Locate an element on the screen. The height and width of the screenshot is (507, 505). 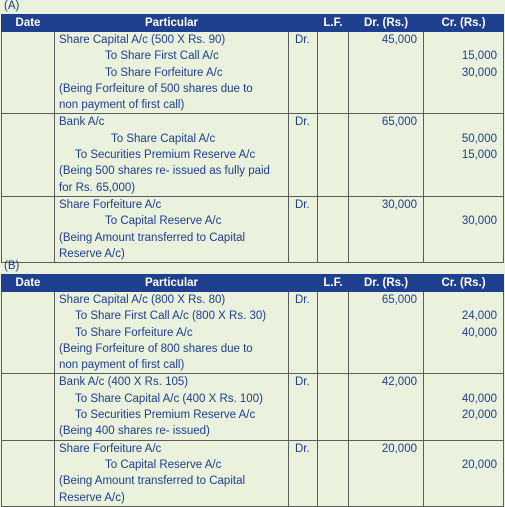
cell-dr: 42,000 is located at coordinates (386, 407).